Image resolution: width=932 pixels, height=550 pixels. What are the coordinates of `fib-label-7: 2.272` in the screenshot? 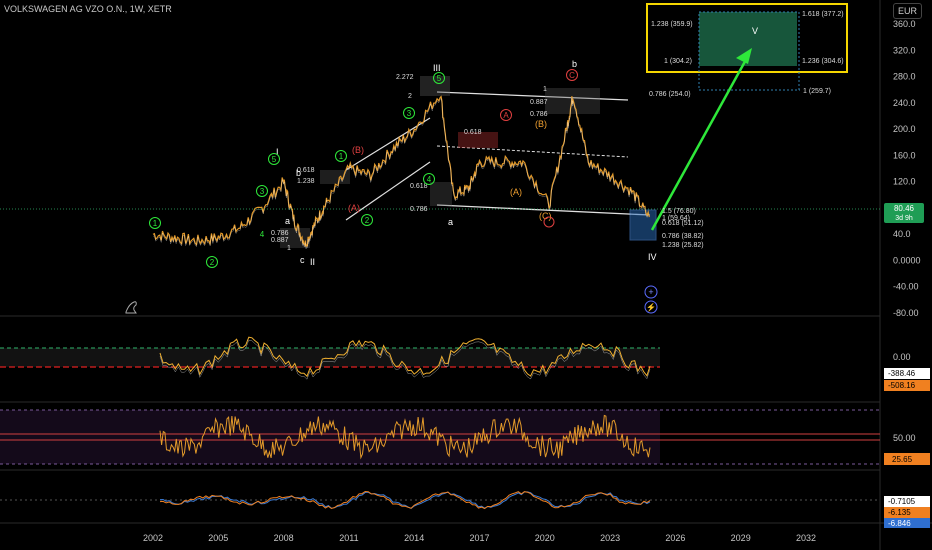 It's located at (405, 77).